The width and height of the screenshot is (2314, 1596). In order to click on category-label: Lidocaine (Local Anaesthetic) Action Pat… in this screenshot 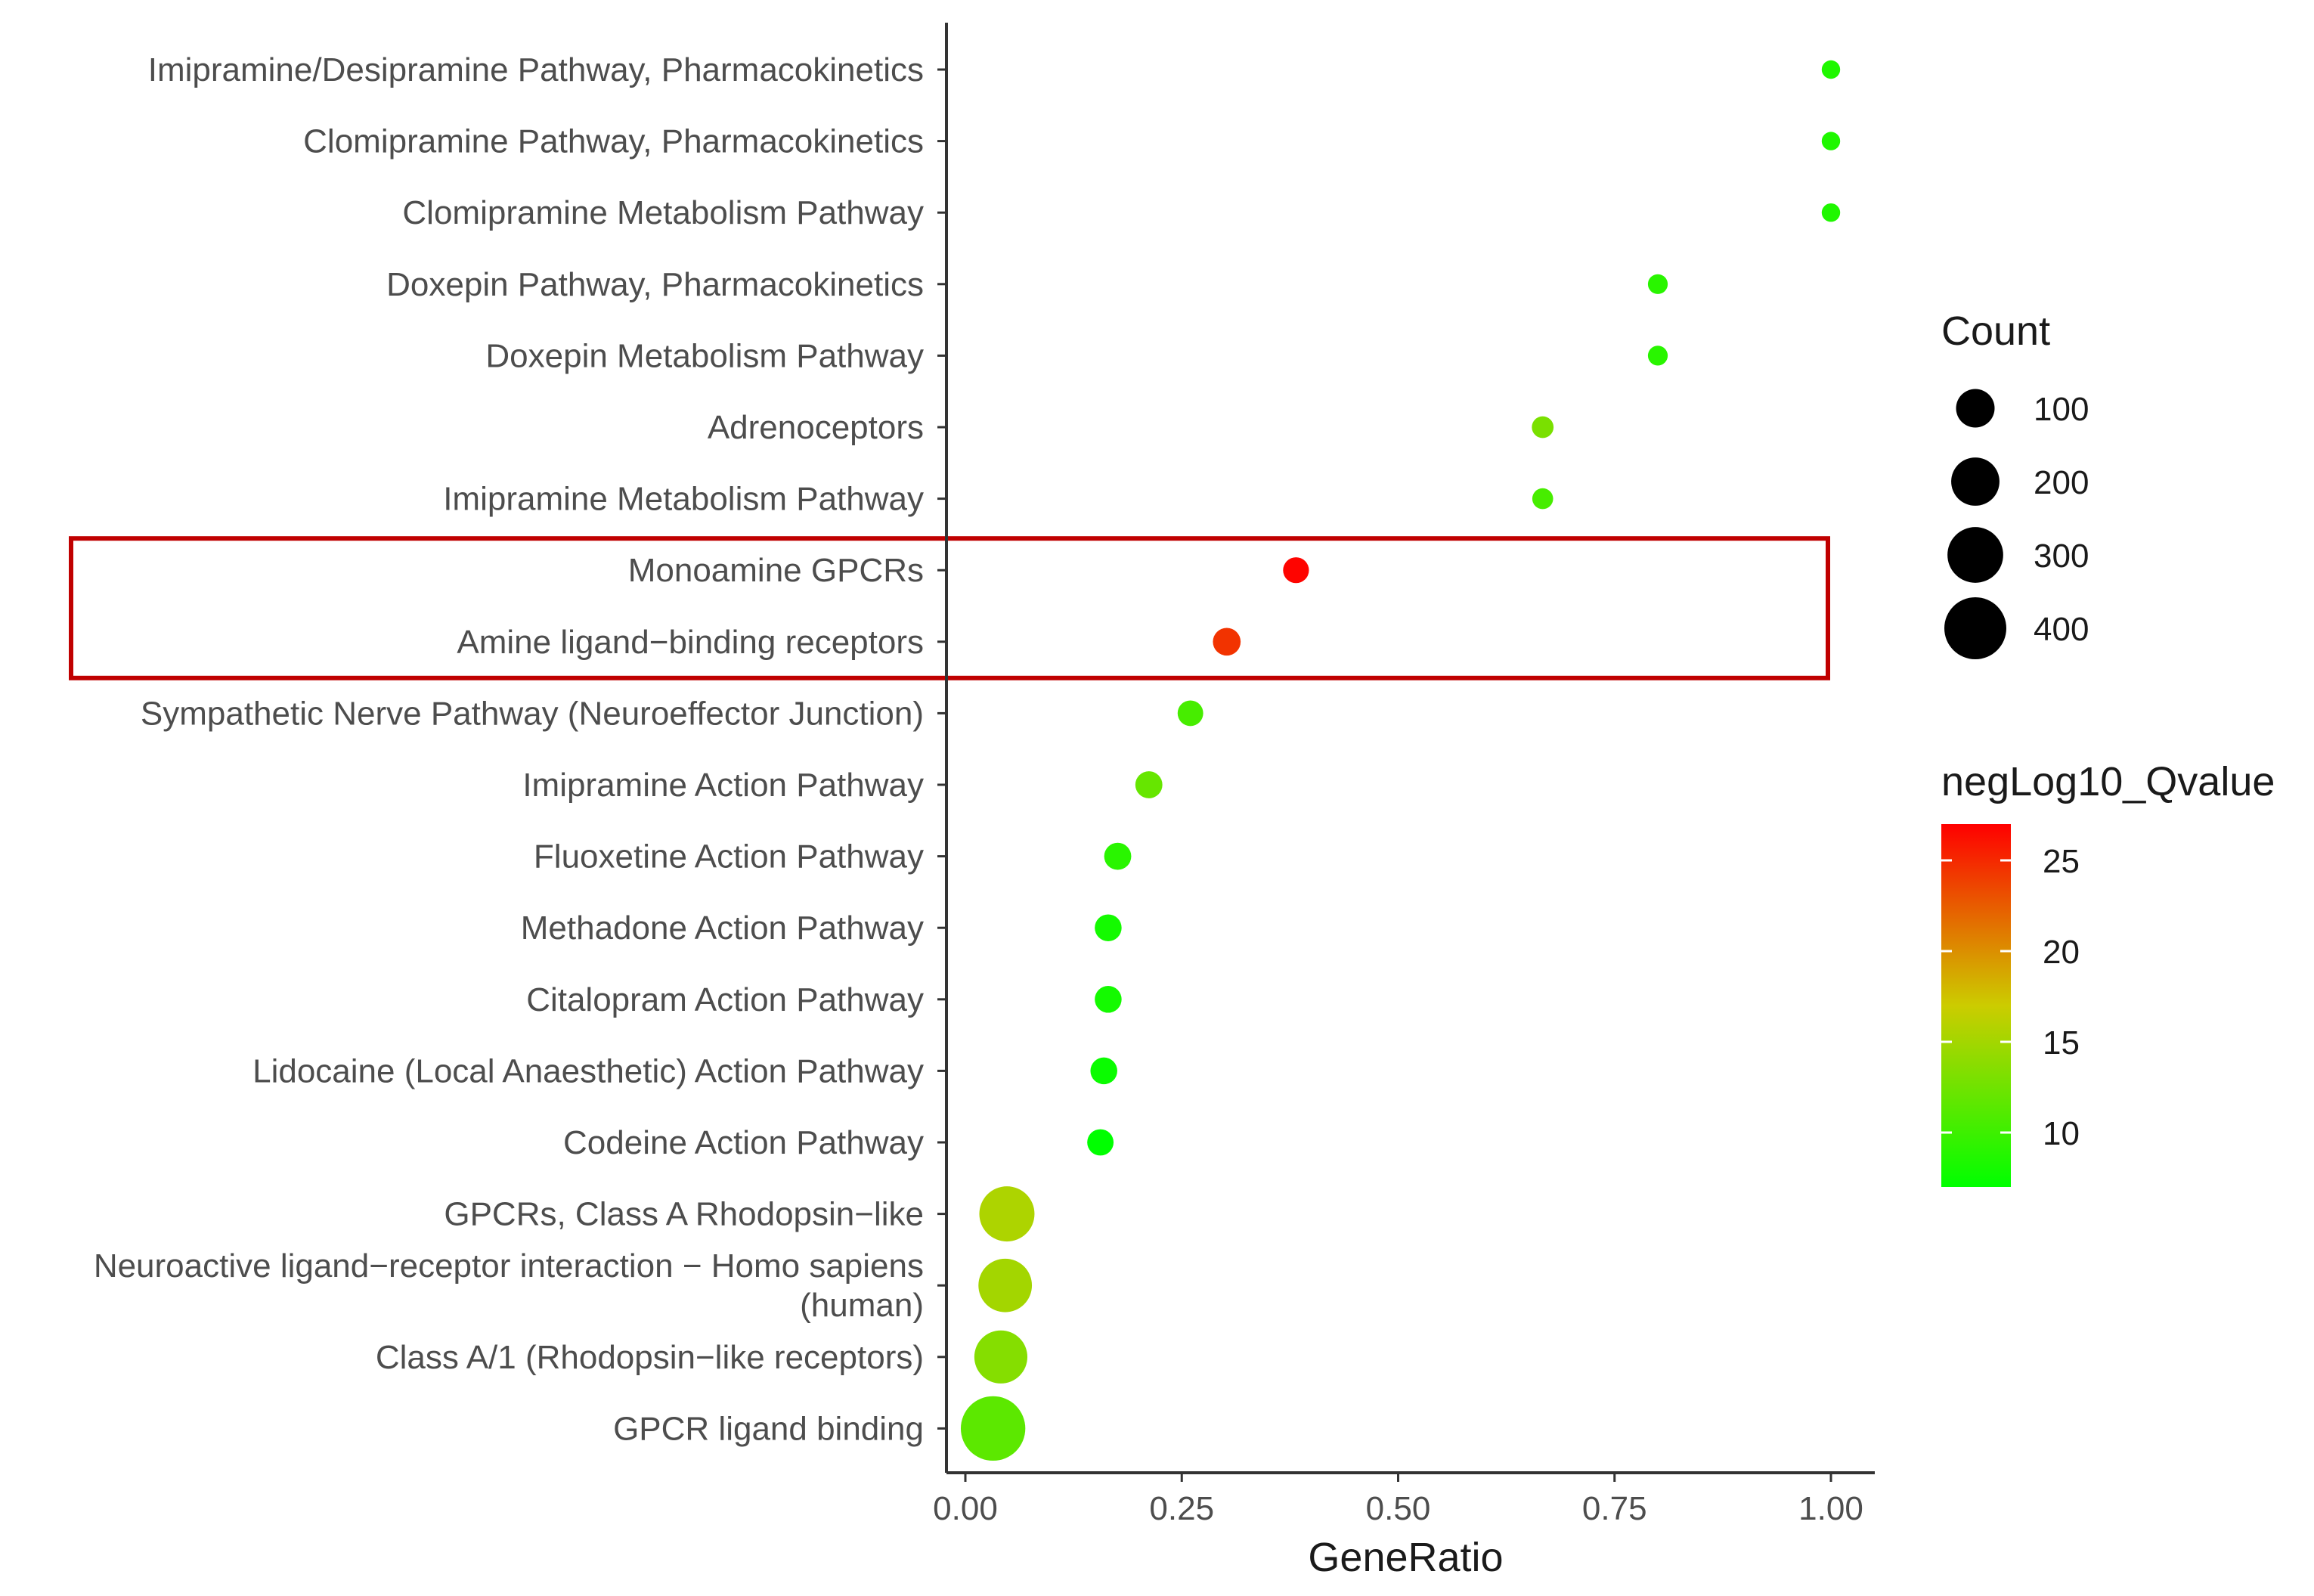, I will do `click(588, 1070)`.